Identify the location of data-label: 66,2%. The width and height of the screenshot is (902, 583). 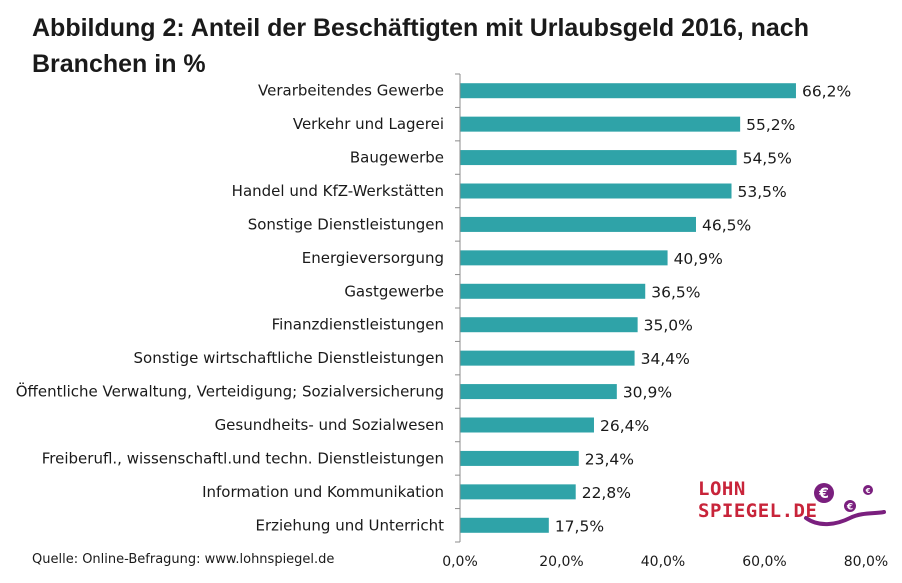
(826, 92).